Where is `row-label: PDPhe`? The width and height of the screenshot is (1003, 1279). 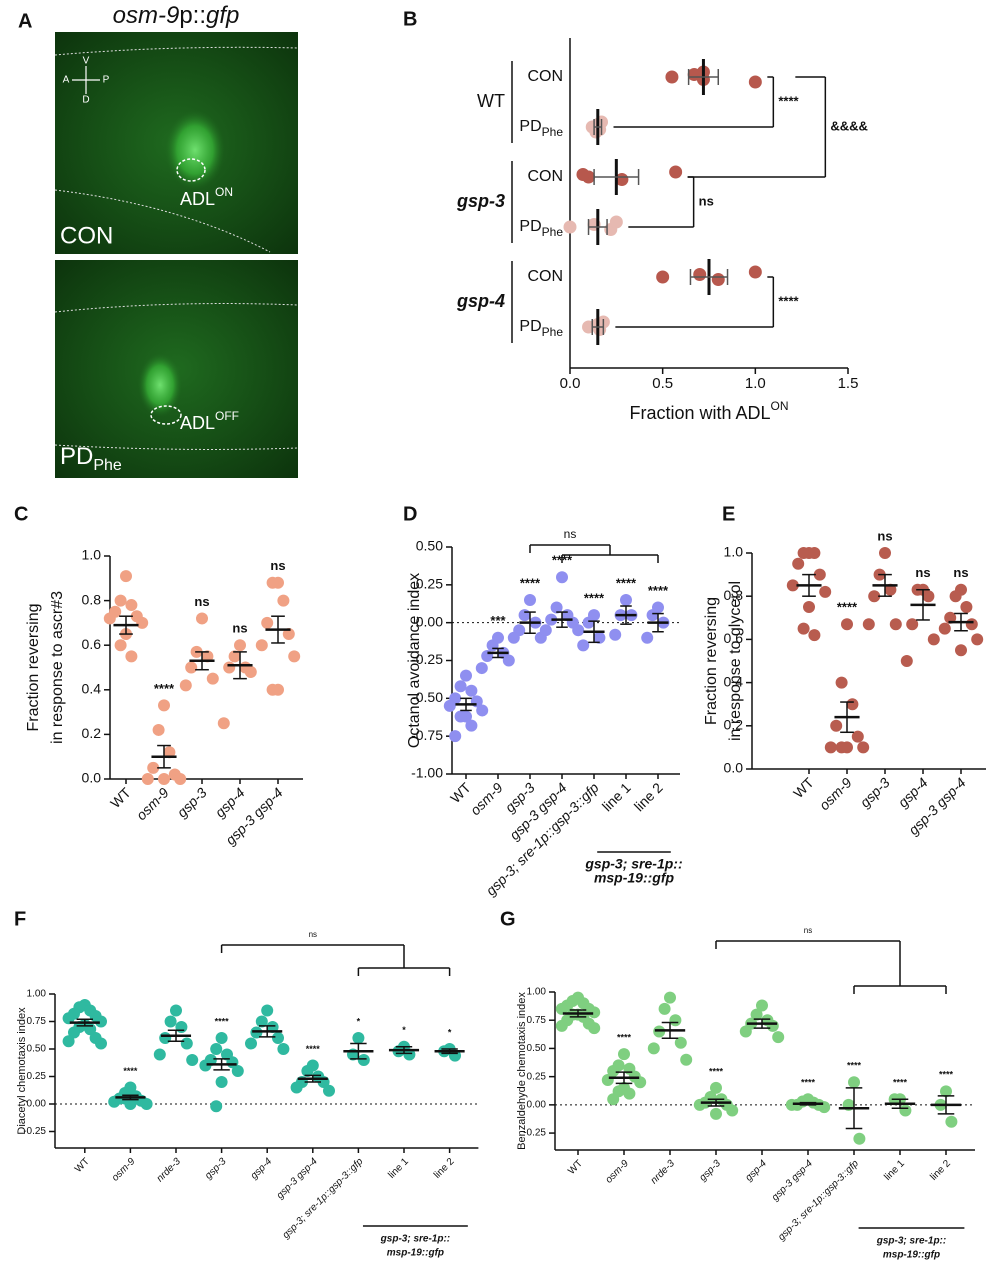
row-label: PDPhe is located at coordinates (541, 328).